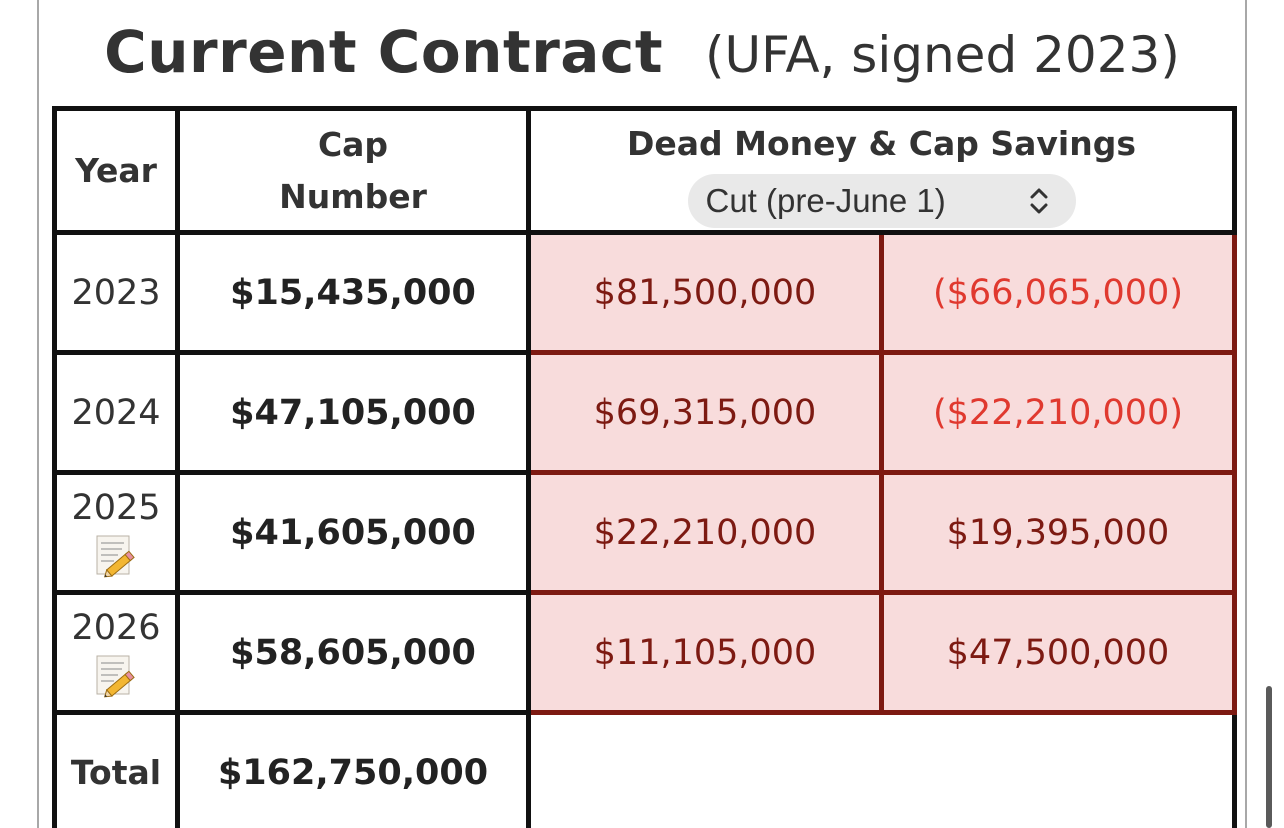 The width and height of the screenshot is (1284, 828). What do you see at coordinates (38, 414) in the screenshot?
I see `page-border-left` at bounding box center [38, 414].